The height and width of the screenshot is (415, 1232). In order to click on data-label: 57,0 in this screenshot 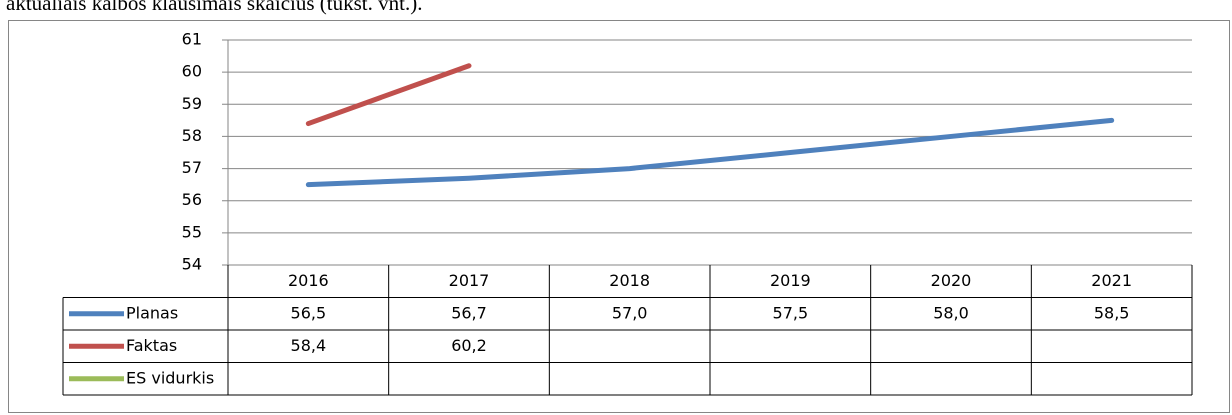, I will do `click(630, 312)`.